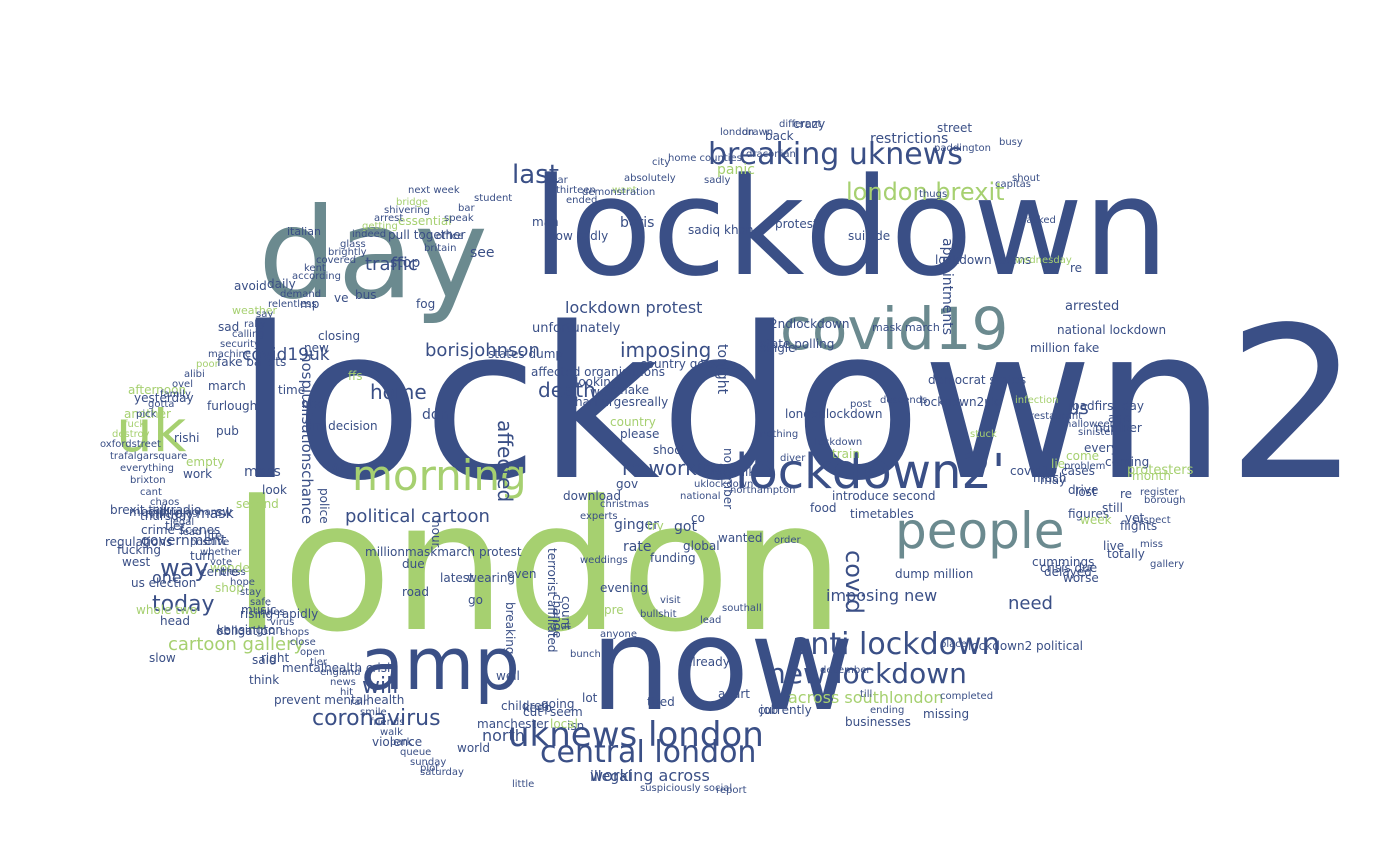 The width and height of the screenshot is (1400, 843). I want to click on word: back, so click(779, 136).